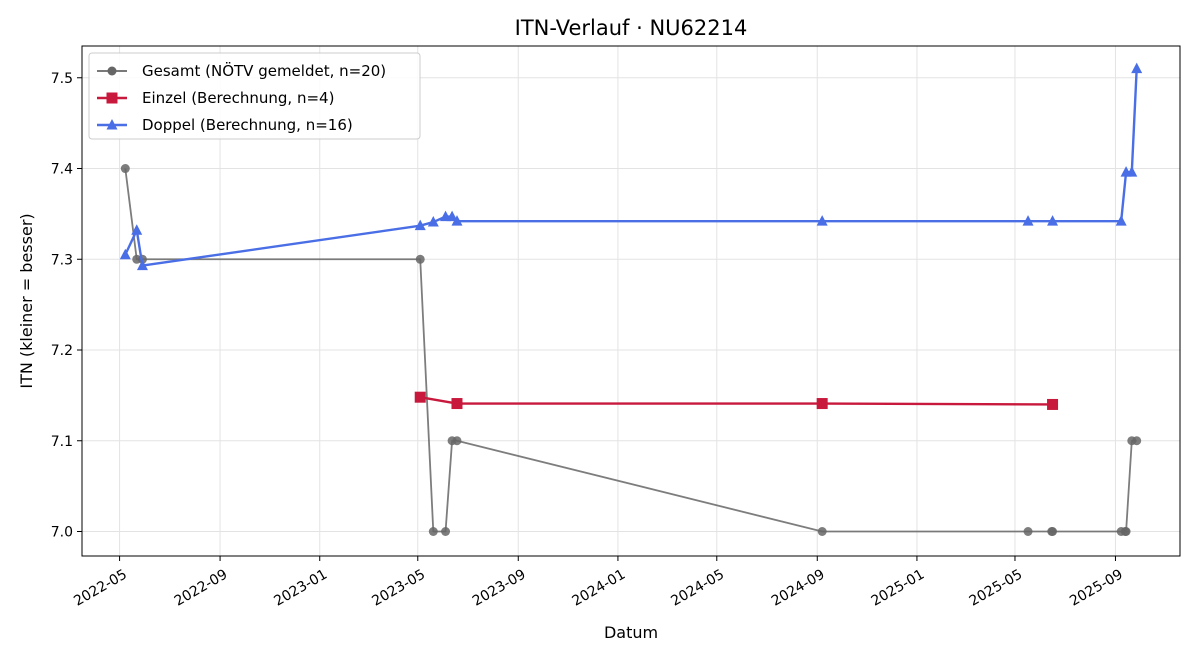 This screenshot has width=1200, height=660. I want to click on y-tick-label: 7.4, so click(62, 170).